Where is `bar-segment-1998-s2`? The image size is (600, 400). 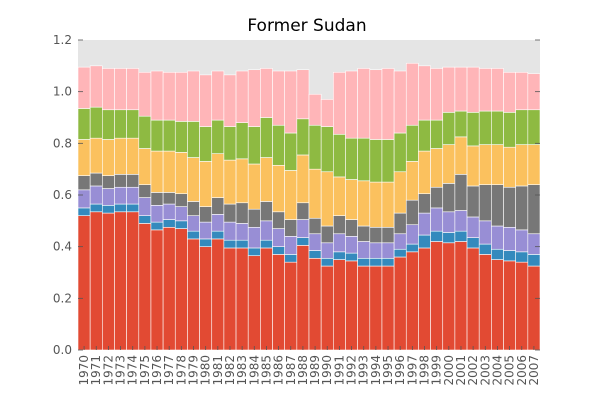
bar-segment-1998-s2 is located at coordinates (424, 241).